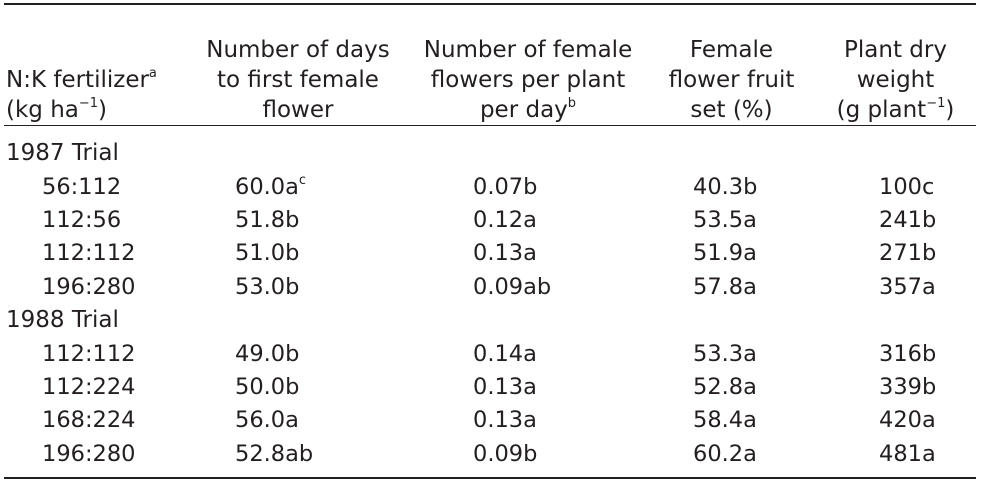 The width and height of the screenshot is (984, 483). Describe the element at coordinates (725, 253) in the screenshot. I see `cell-fruitset: 51.9a` at that location.